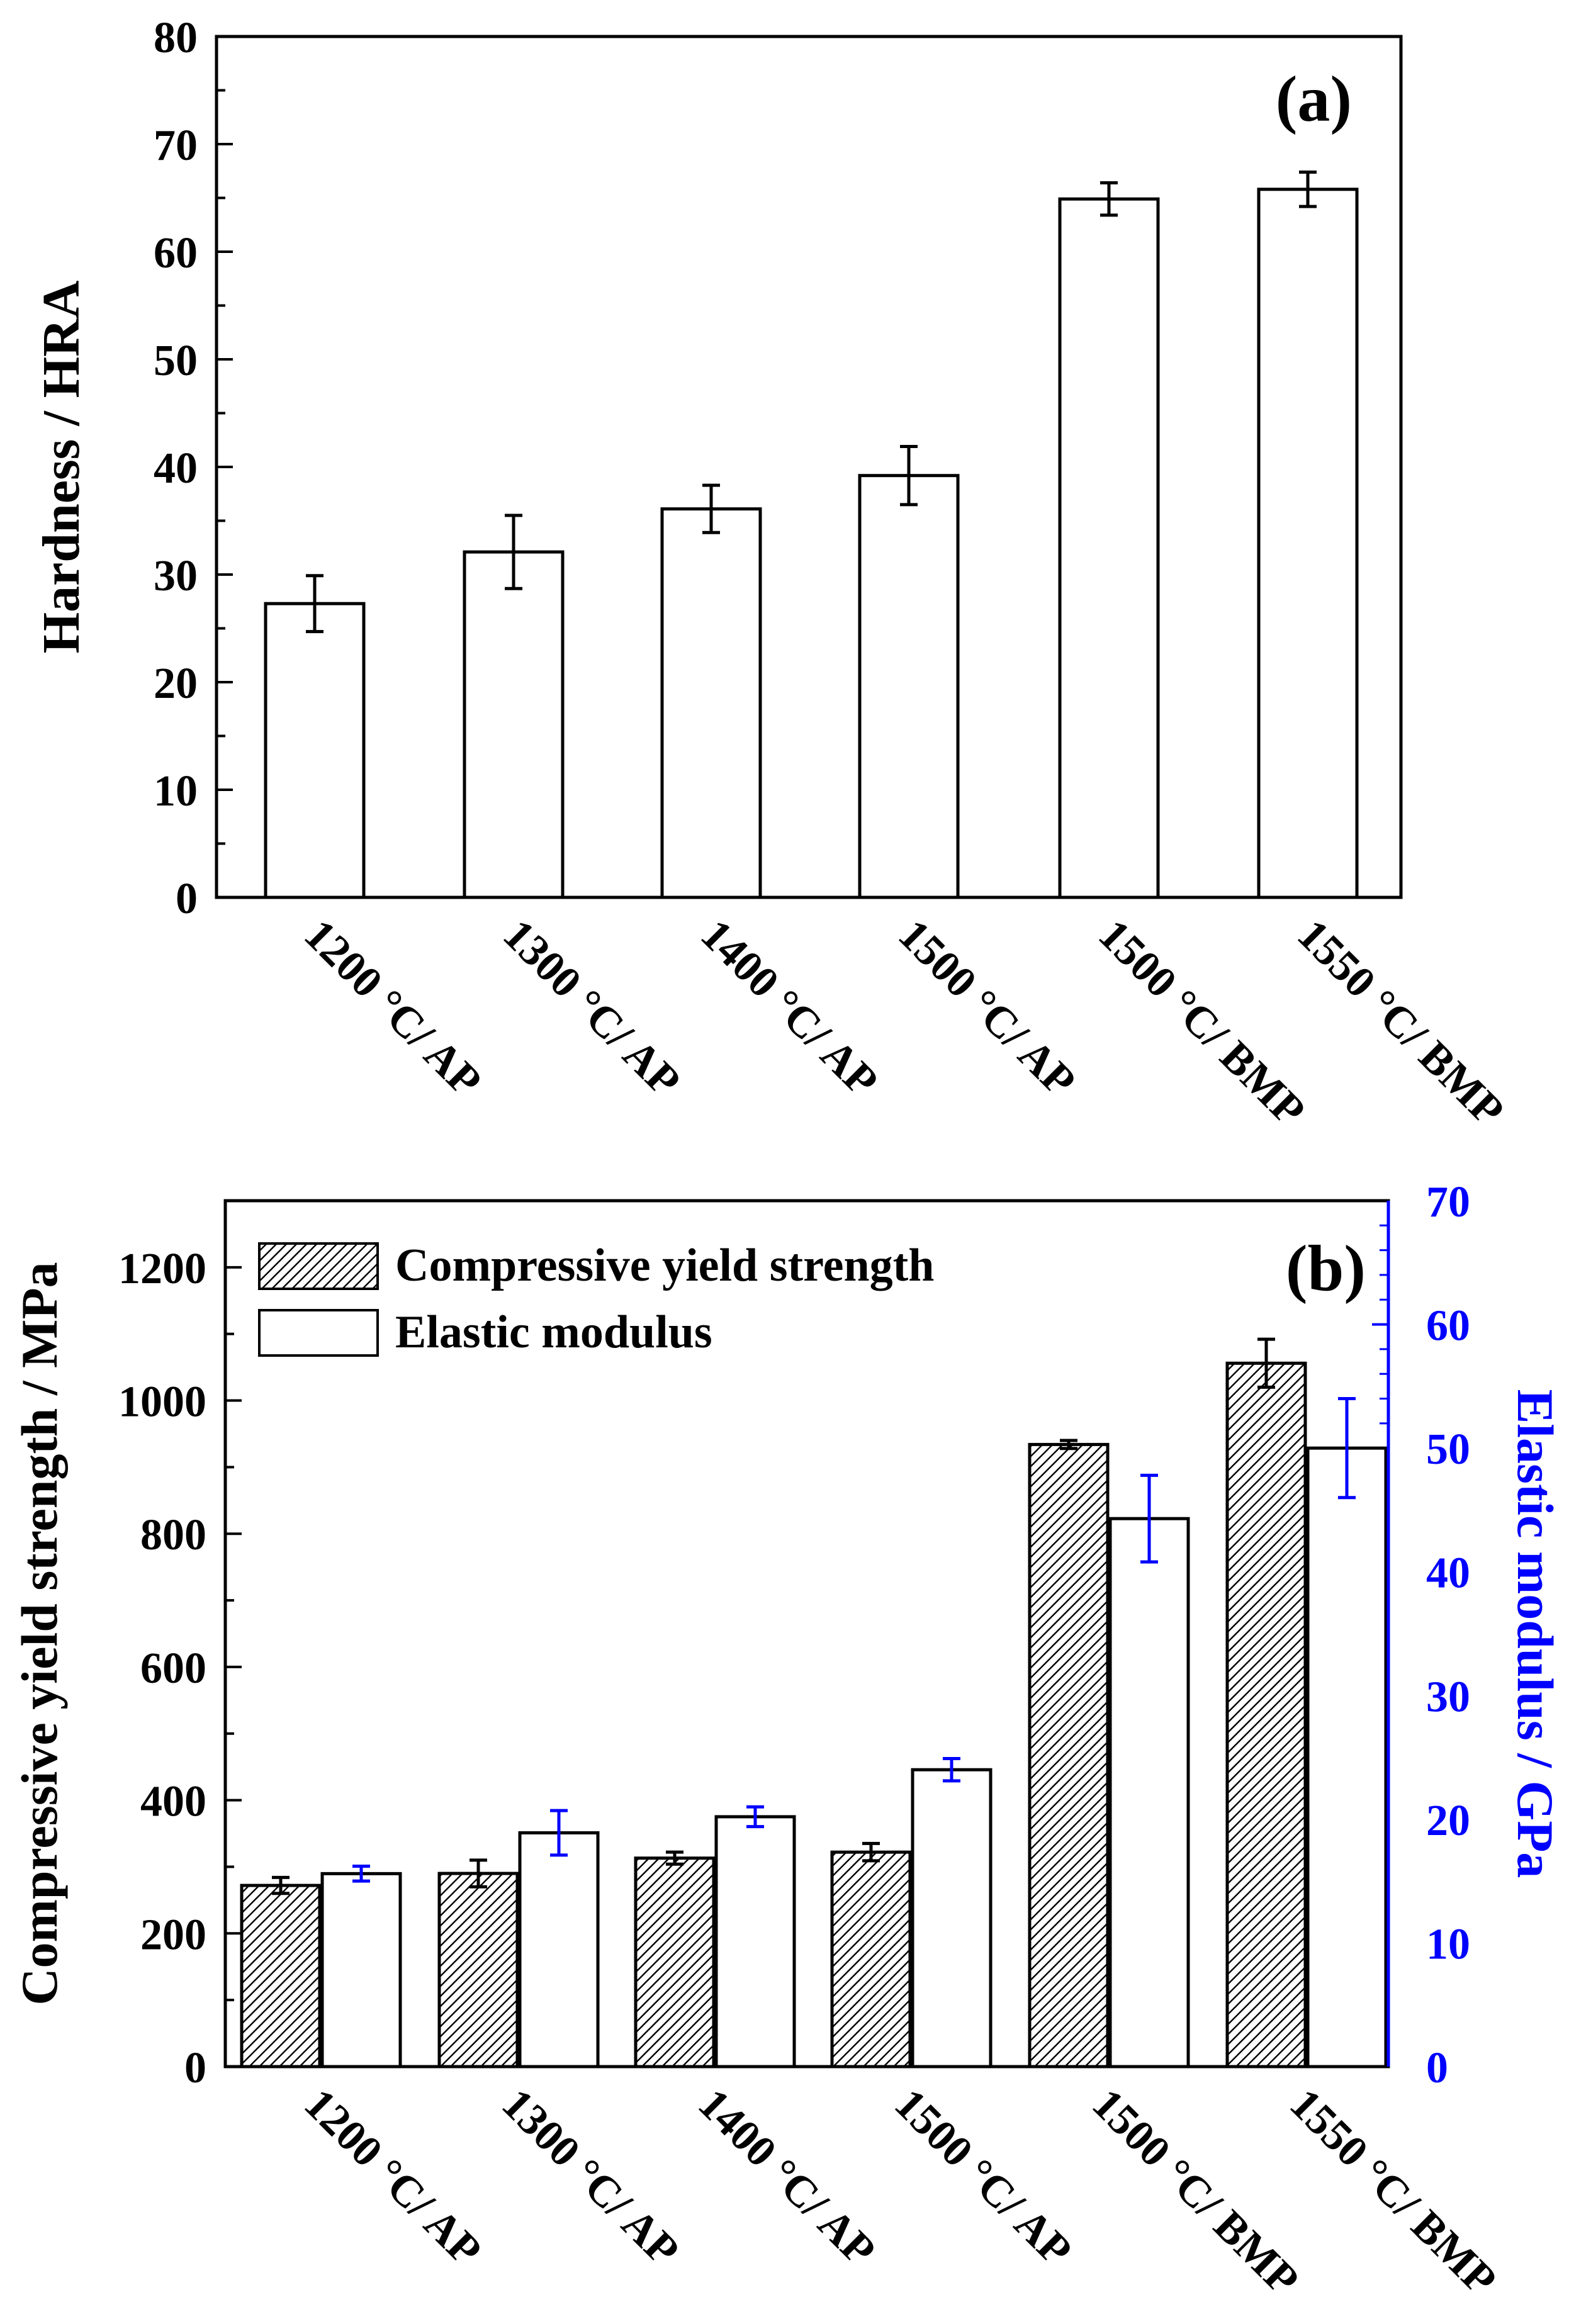  What do you see at coordinates (176, 792) in the screenshot?
I see `hardness-y-tick-label: 10` at bounding box center [176, 792].